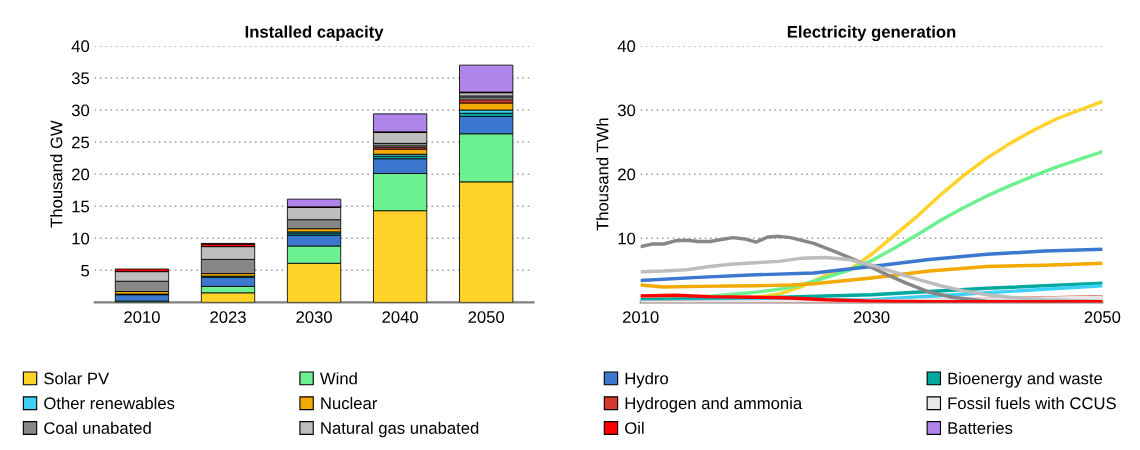 This screenshot has width=1140, height=450. I want to click on legend-label: Oil, so click(634, 427).